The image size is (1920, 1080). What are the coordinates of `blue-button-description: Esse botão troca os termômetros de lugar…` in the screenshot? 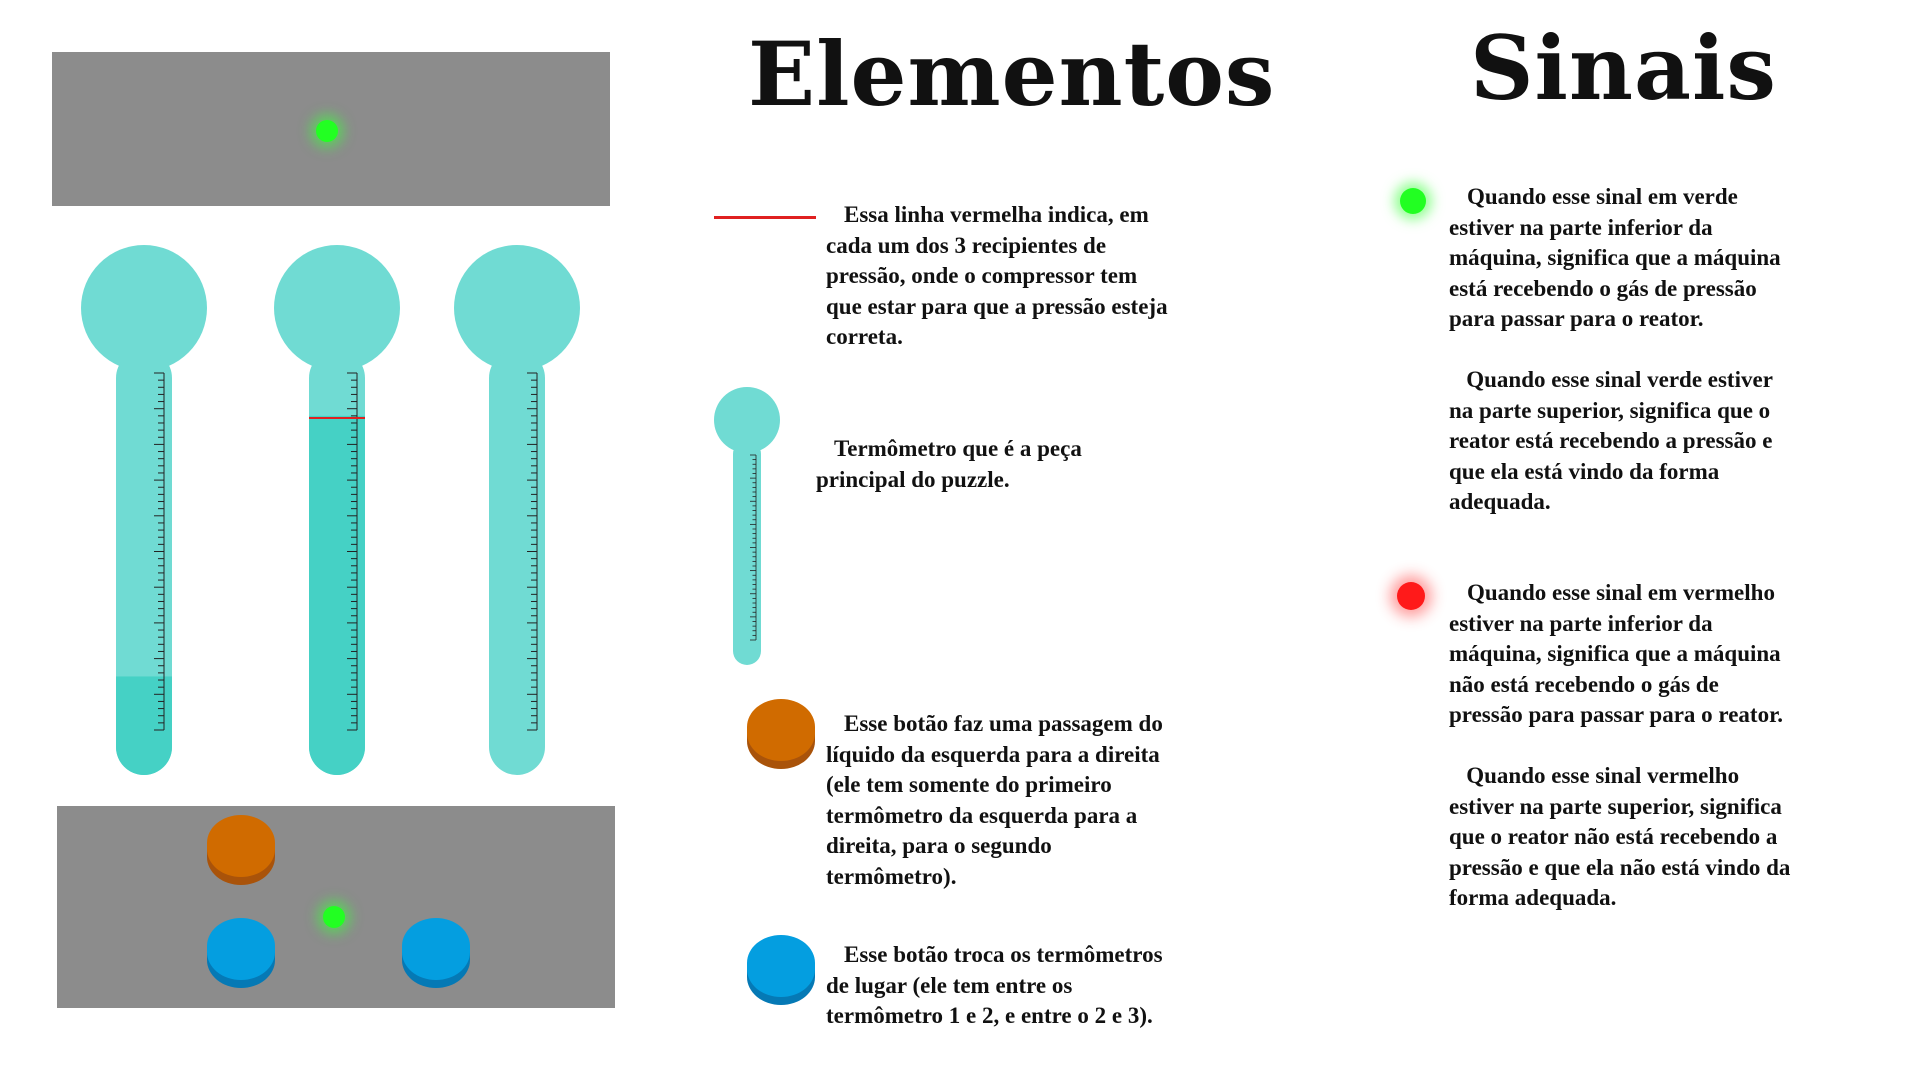 It's located at (994, 985).